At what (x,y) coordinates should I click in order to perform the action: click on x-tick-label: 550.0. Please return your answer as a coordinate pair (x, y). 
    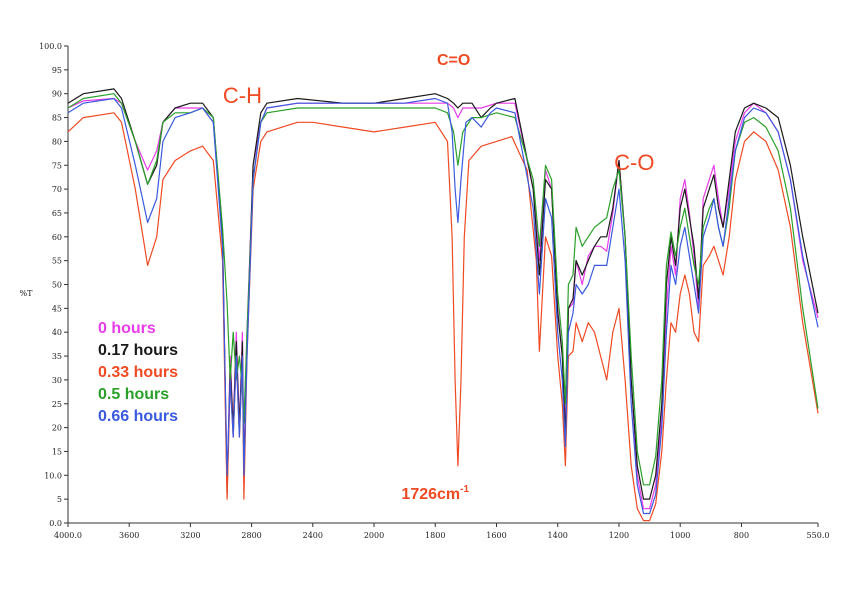
    Looking at the image, I should click on (818, 535).